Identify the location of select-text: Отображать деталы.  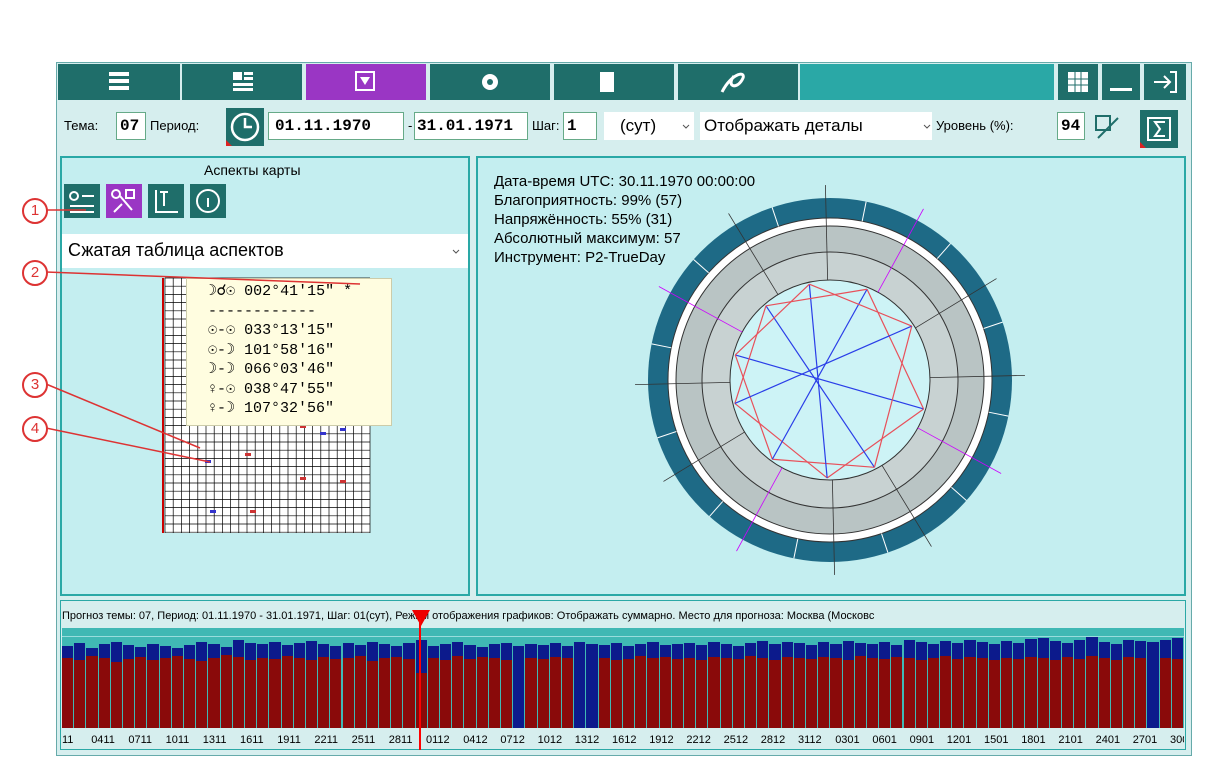
(783, 125).